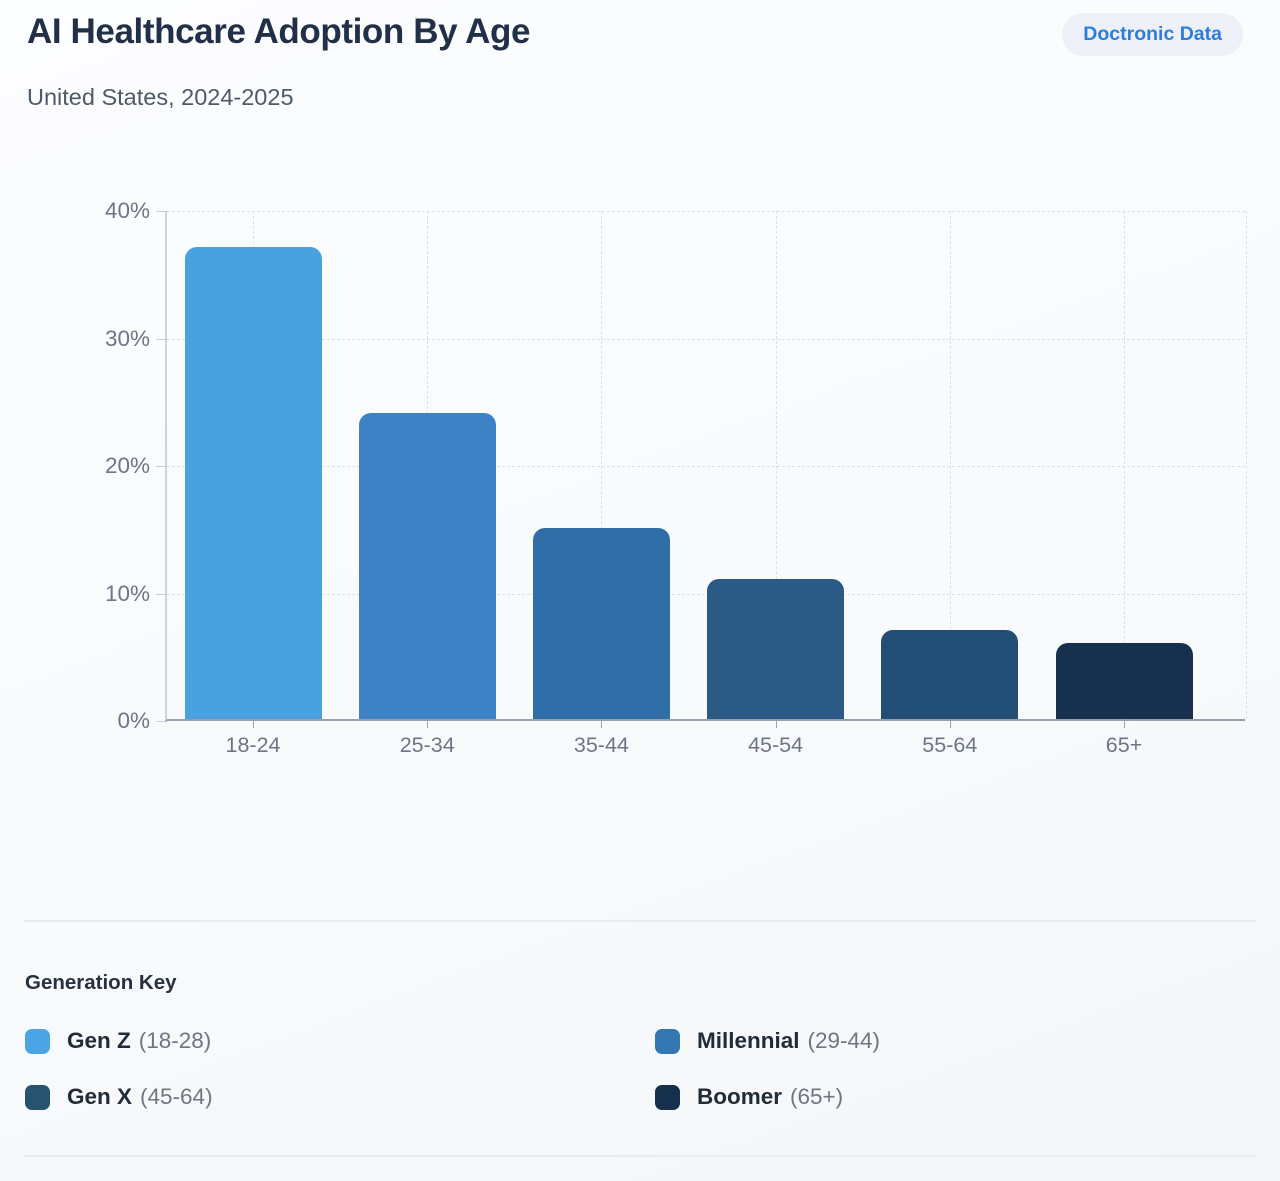 This screenshot has height=1181, width=1280. What do you see at coordinates (279, 31) in the screenshot?
I see `page-title: AI Healthcare Adoption By Age` at bounding box center [279, 31].